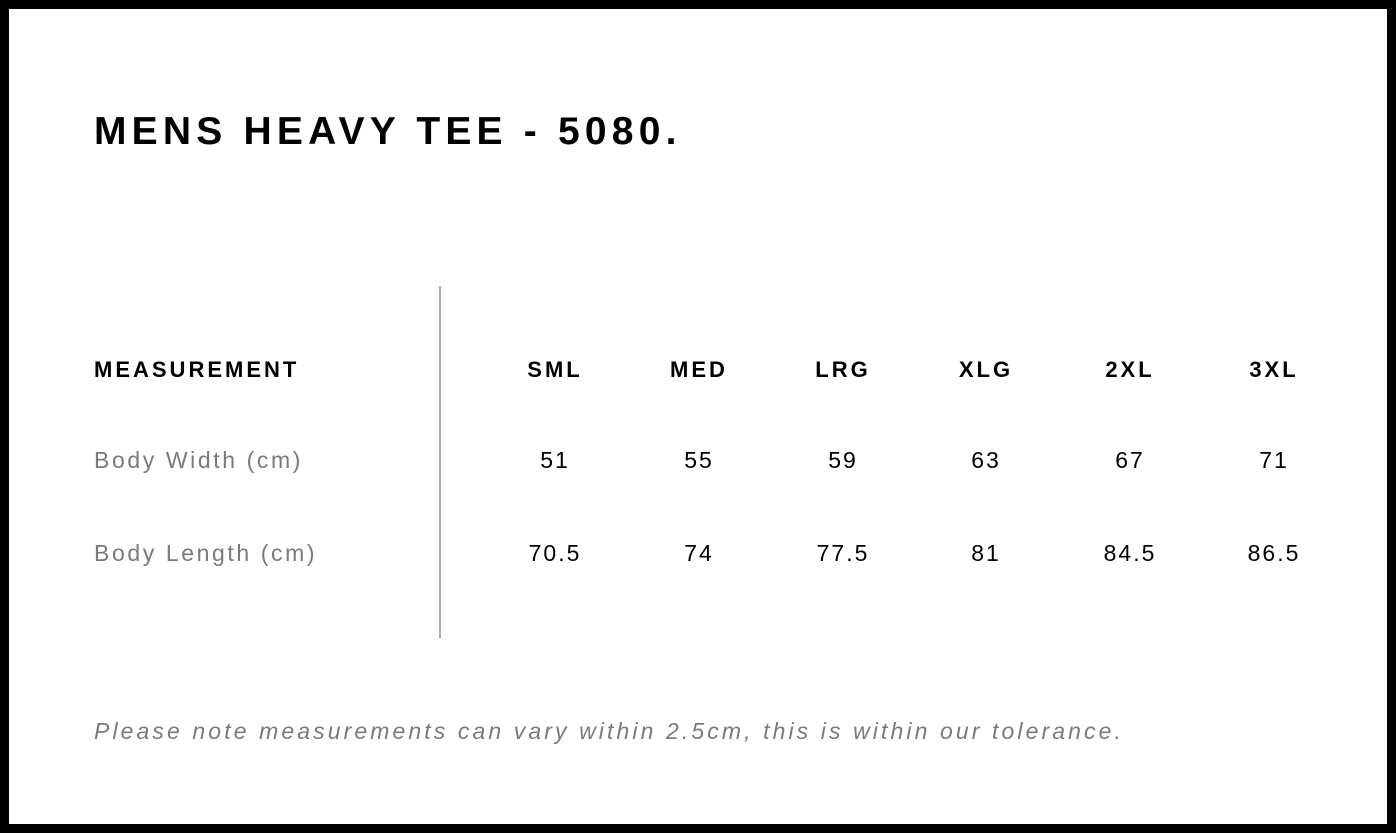  What do you see at coordinates (986, 460) in the screenshot?
I see `table-cell: 63` at bounding box center [986, 460].